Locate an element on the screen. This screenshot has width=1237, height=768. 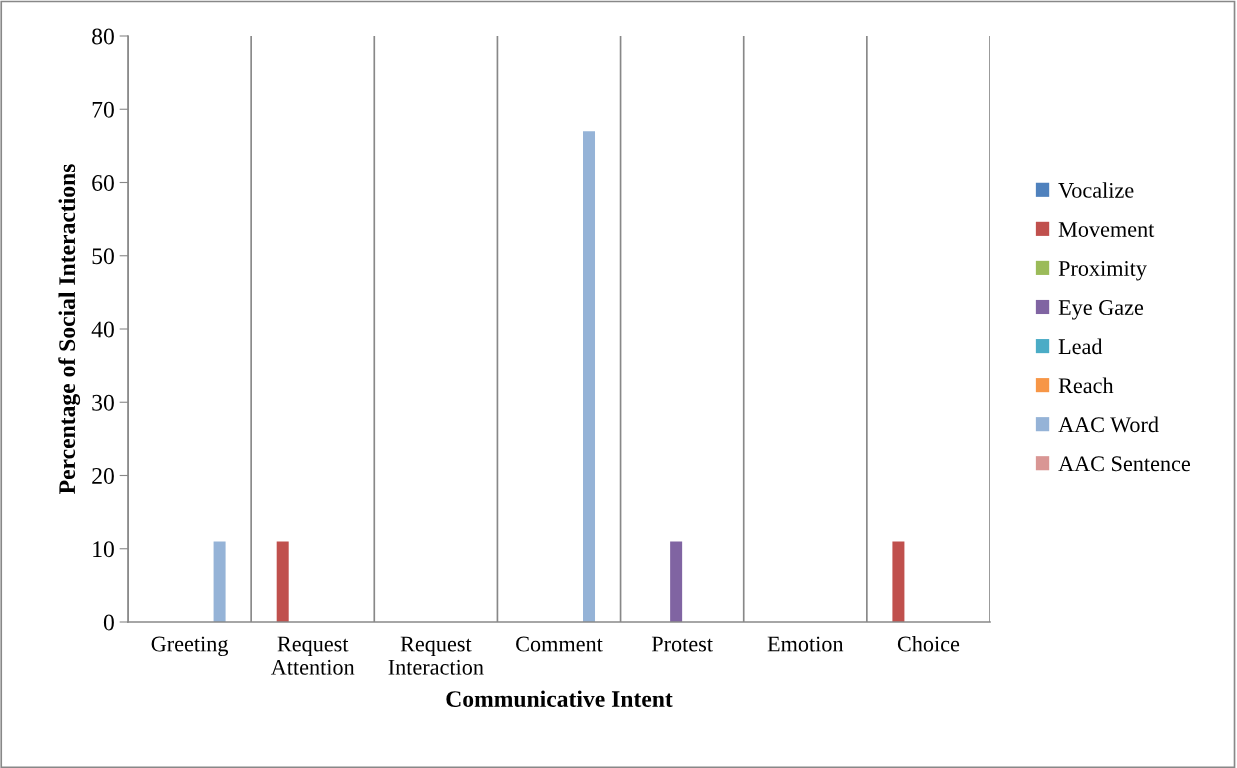
y-tick-label: 80 is located at coordinates (103, 36).